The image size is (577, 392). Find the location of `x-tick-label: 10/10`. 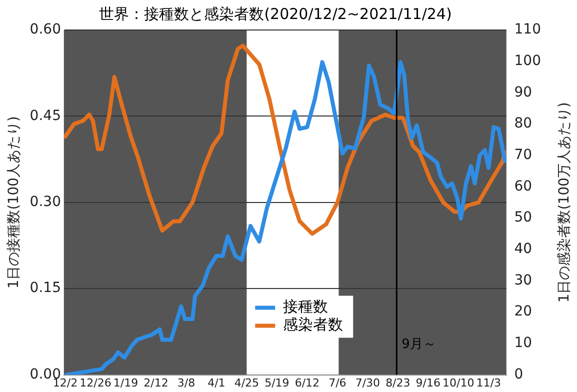

x-tick-label: 10/10 is located at coordinates (458, 383).